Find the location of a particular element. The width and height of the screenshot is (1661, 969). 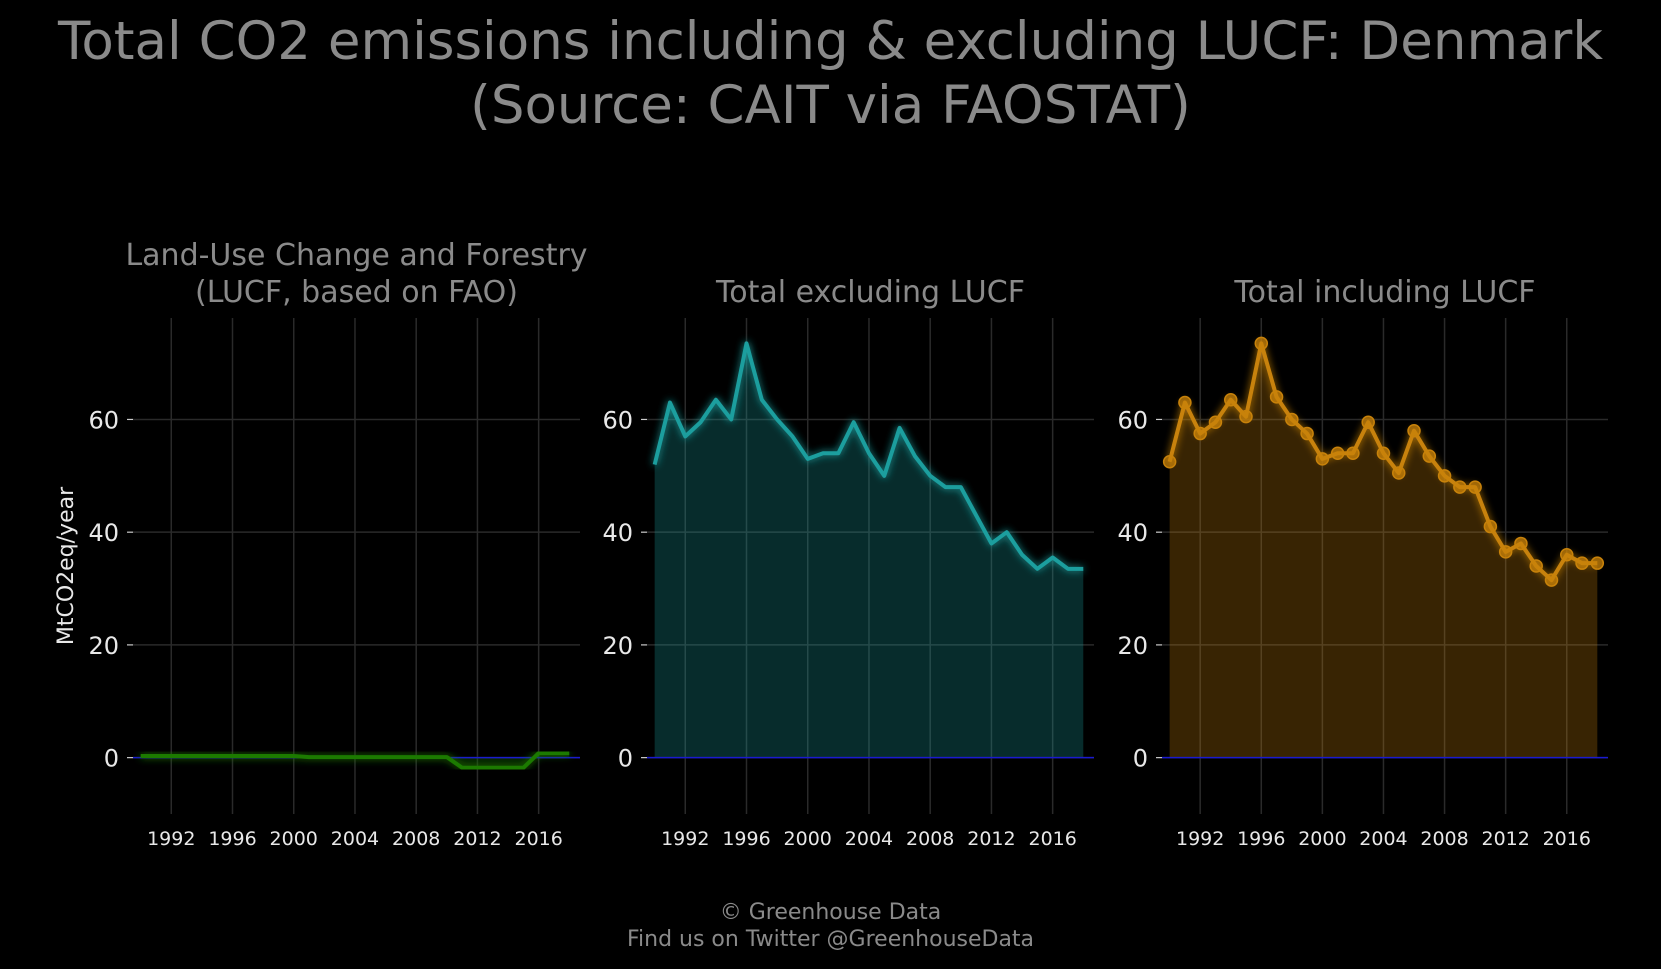

y-axis-label: MtCO2eq/year is located at coordinates (66, 565).